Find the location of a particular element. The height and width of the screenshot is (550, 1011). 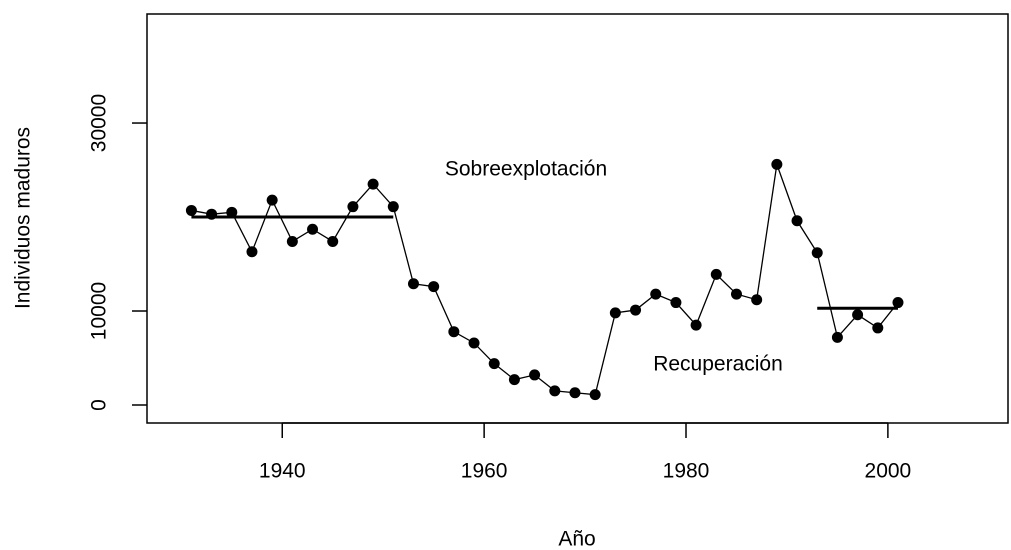

x-axis-label: Año is located at coordinates (576, 539).